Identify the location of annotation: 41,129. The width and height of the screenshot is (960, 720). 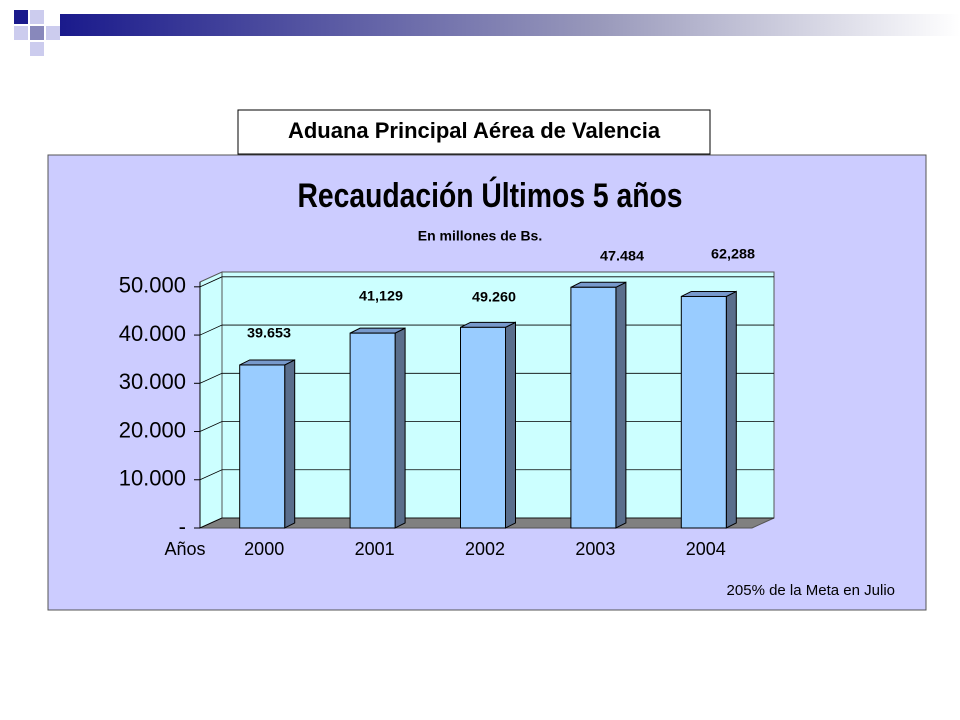
(381, 296).